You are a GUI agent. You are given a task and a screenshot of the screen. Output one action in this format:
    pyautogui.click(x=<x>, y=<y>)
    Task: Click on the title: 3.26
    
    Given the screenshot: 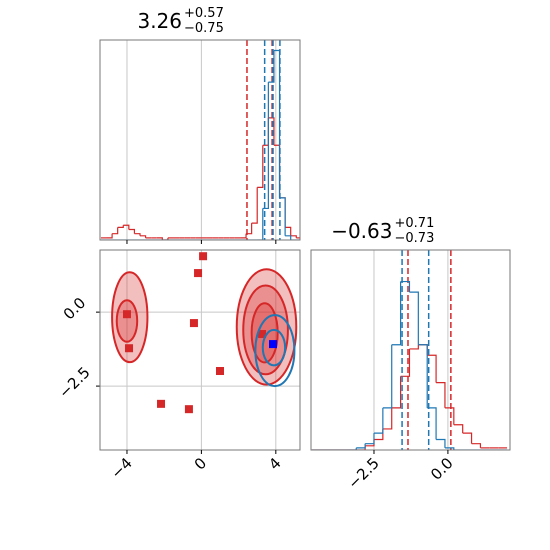 What is the action you would take?
    pyautogui.click(x=159, y=21)
    